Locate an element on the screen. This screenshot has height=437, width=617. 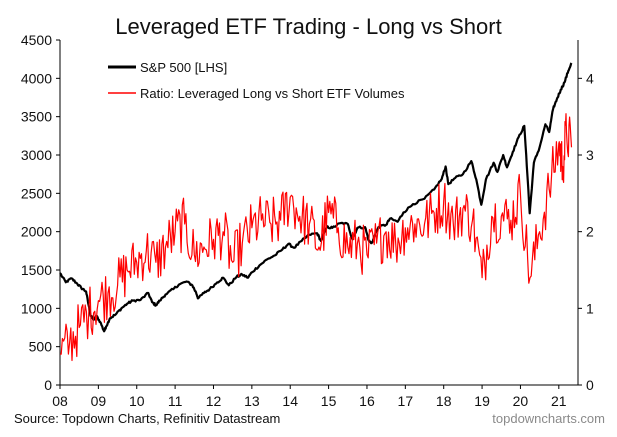
y-left-tick-label: 1500 is located at coordinates (36, 270).